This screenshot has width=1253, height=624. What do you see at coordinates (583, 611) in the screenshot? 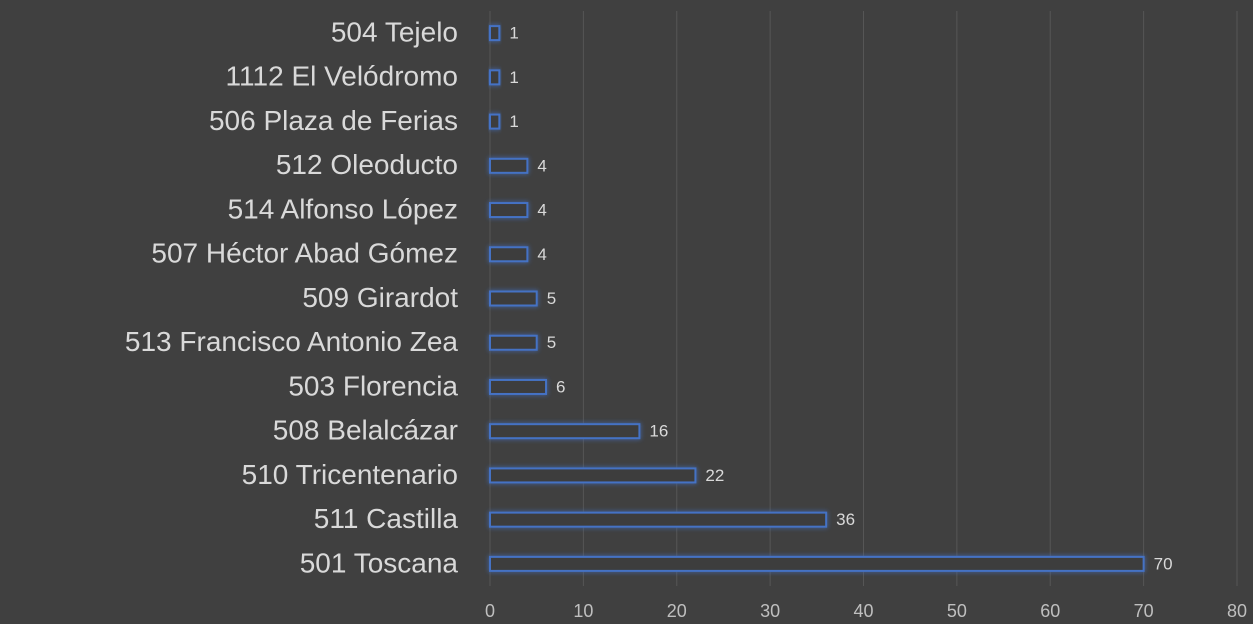
I see `x-tick-label: 10` at bounding box center [583, 611].